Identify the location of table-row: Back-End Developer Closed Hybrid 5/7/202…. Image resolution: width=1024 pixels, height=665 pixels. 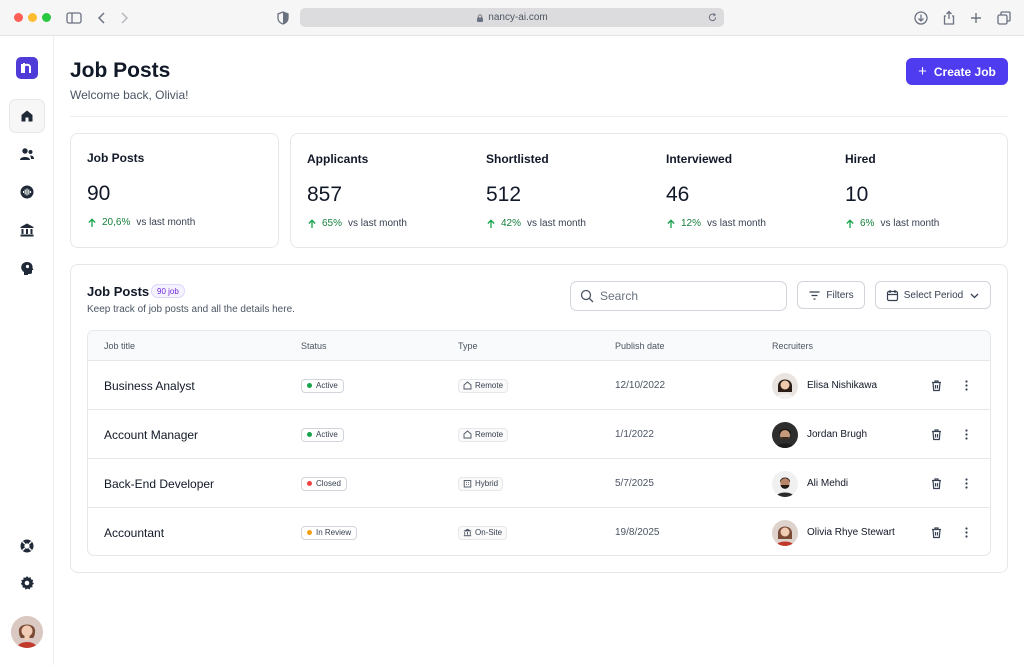
(539, 483).